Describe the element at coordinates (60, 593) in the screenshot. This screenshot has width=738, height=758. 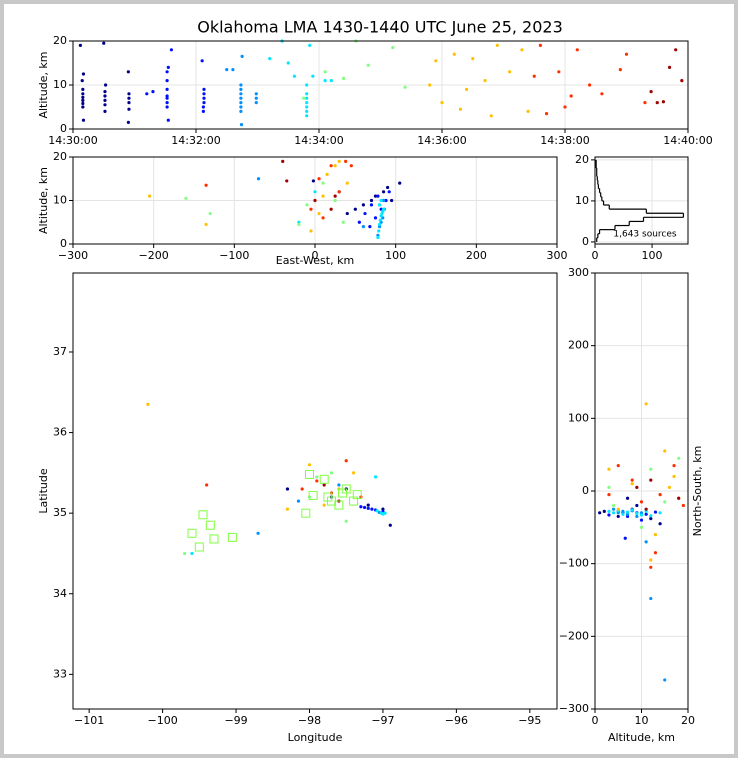
I see `y-tick-label: 34` at that location.